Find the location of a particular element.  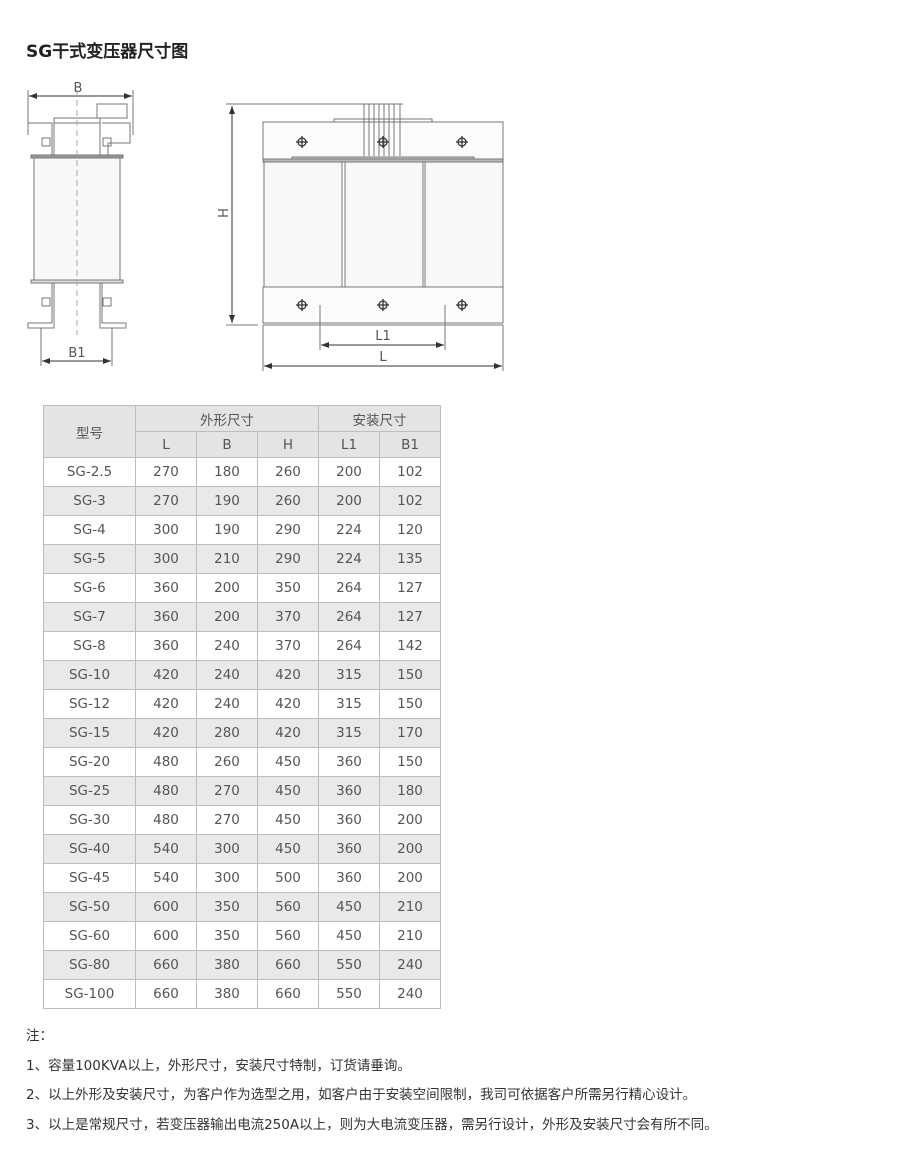

value-cell: 550 is located at coordinates (349, 994).